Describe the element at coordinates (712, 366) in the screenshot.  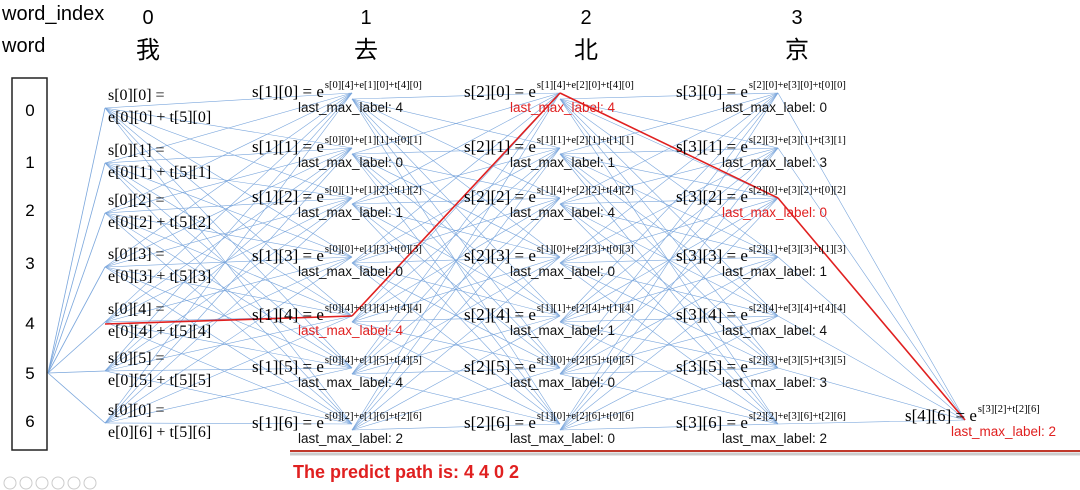
I see `node-formula: s[3][5] = e` at that location.